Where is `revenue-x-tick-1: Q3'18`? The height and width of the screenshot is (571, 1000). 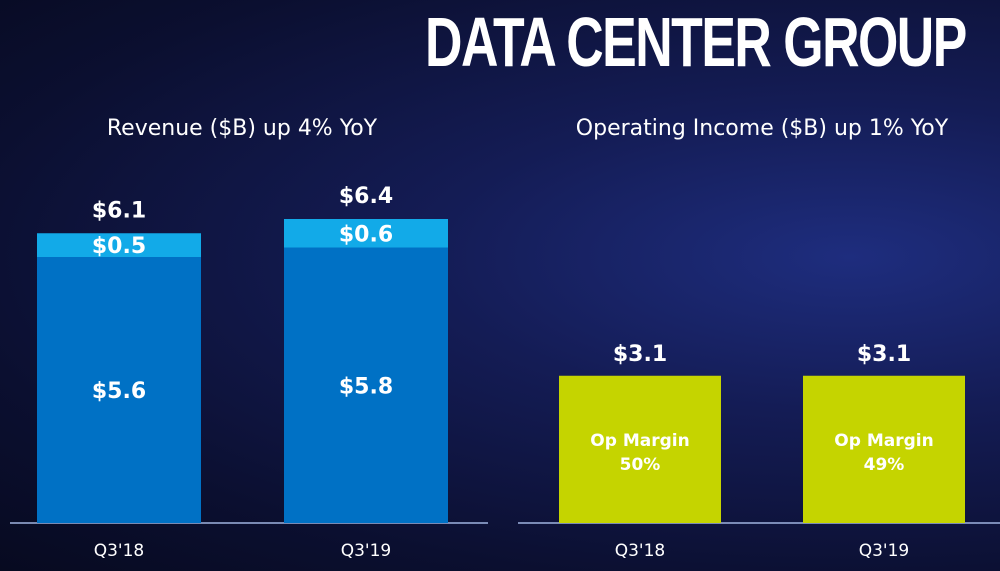
revenue-x-tick-1: Q3'18 is located at coordinates (119, 551).